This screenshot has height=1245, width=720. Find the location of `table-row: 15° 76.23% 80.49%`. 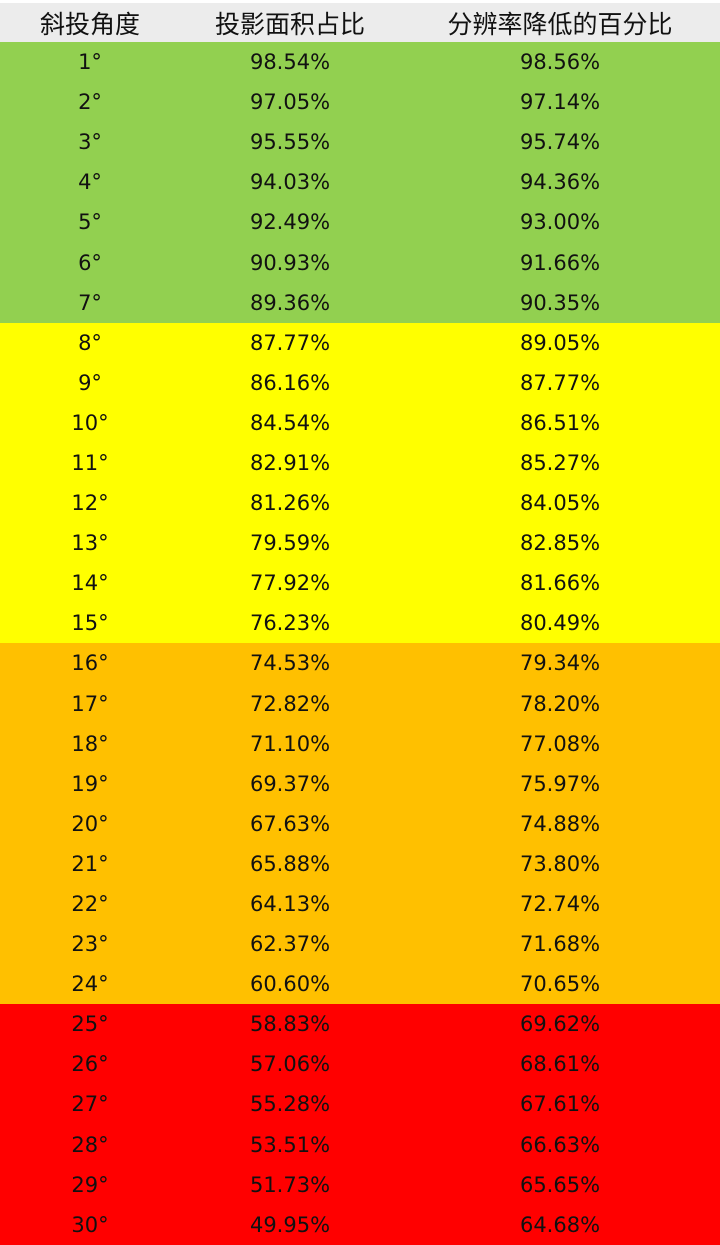

table-row: 15° 76.23% 80.49% is located at coordinates (360, 623).